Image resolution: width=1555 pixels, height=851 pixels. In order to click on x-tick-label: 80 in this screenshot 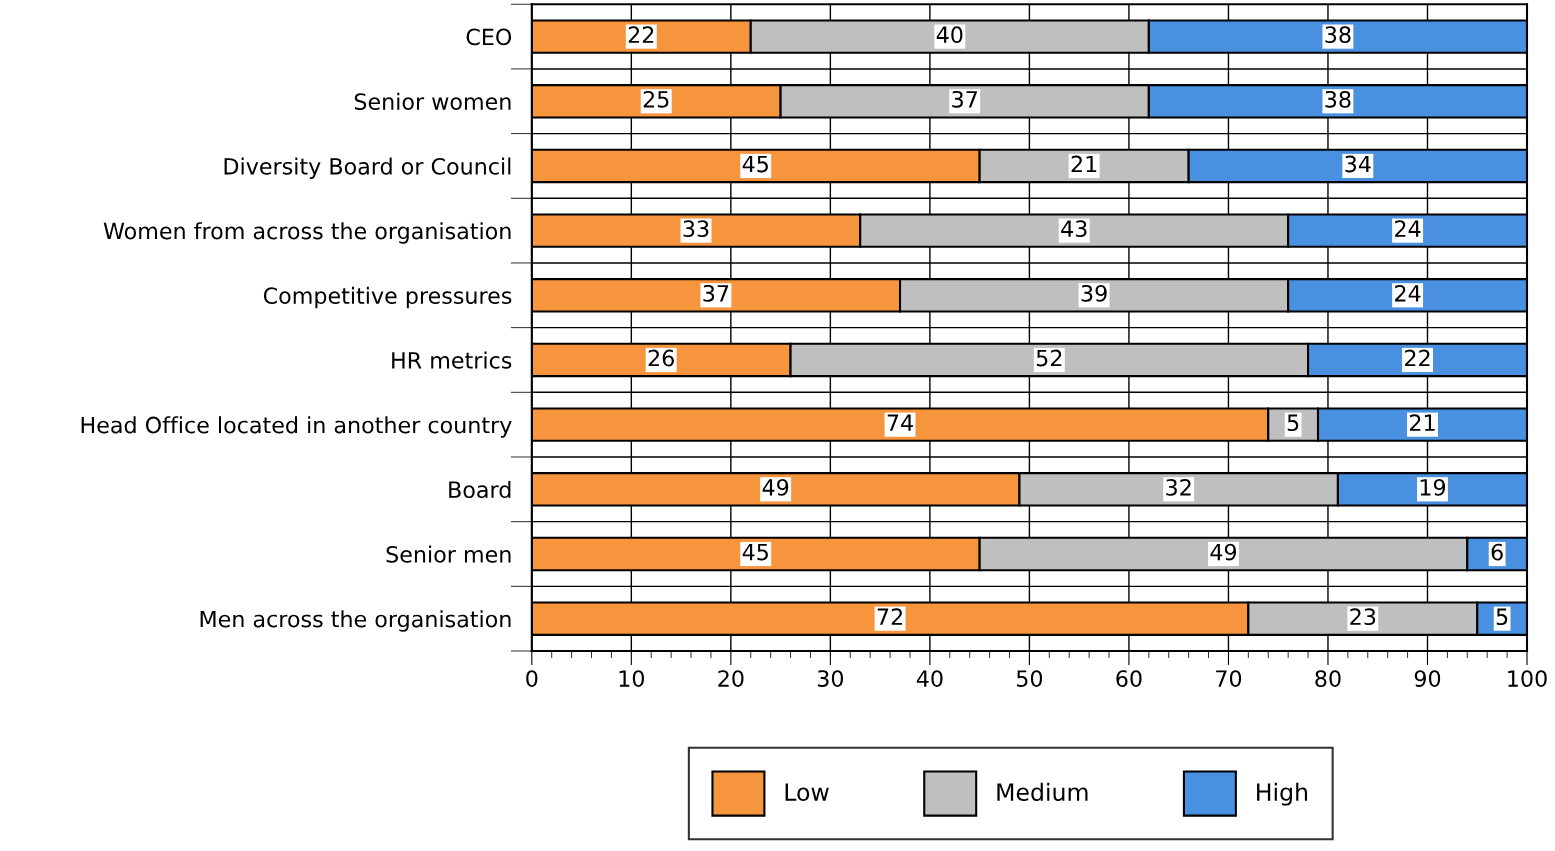, I will do `click(1328, 678)`.